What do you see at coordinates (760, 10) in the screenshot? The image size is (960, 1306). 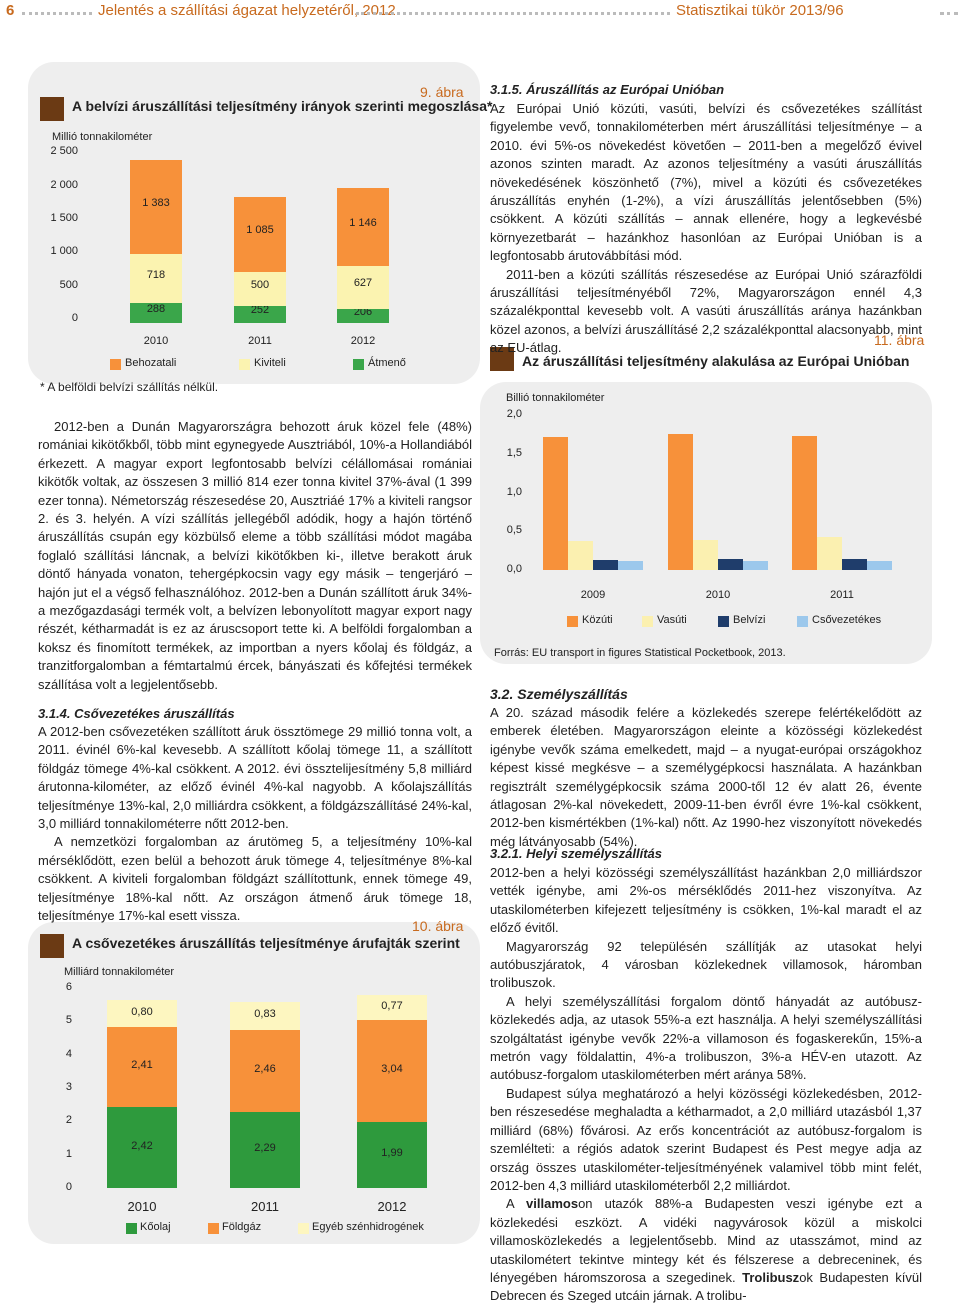 I see `header-right-title: Statisztikai tükör 2013/96` at bounding box center [760, 10].